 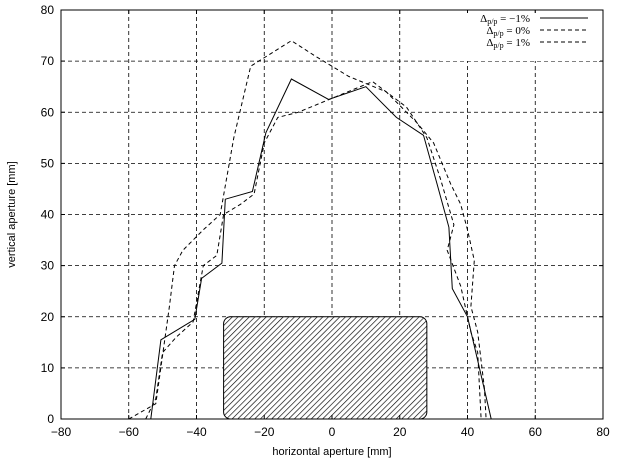 What do you see at coordinates (48, 61) in the screenshot?
I see `y-tick-label: 70` at bounding box center [48, 61].